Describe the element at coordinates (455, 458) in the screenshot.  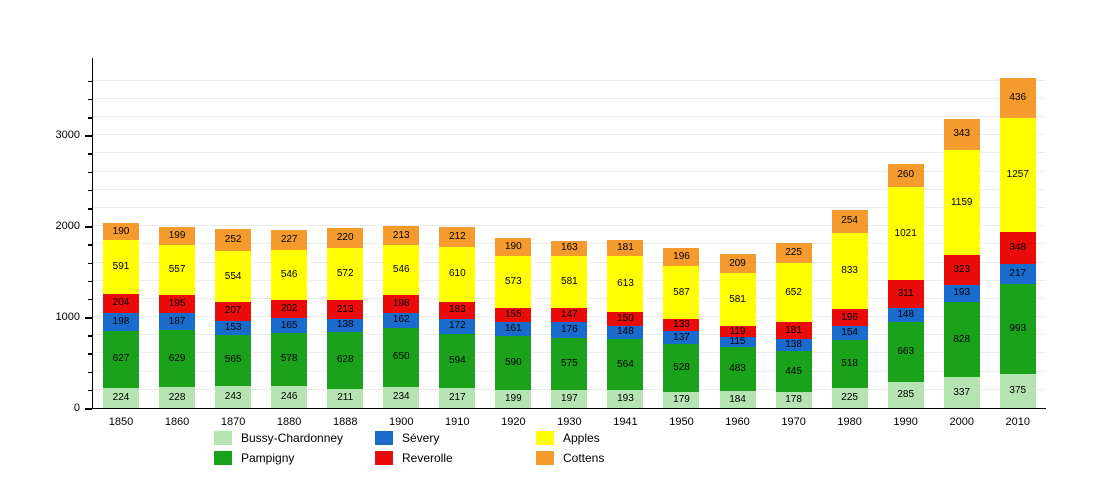
I see `legend-item-reverolle: Reverolle` at that location.